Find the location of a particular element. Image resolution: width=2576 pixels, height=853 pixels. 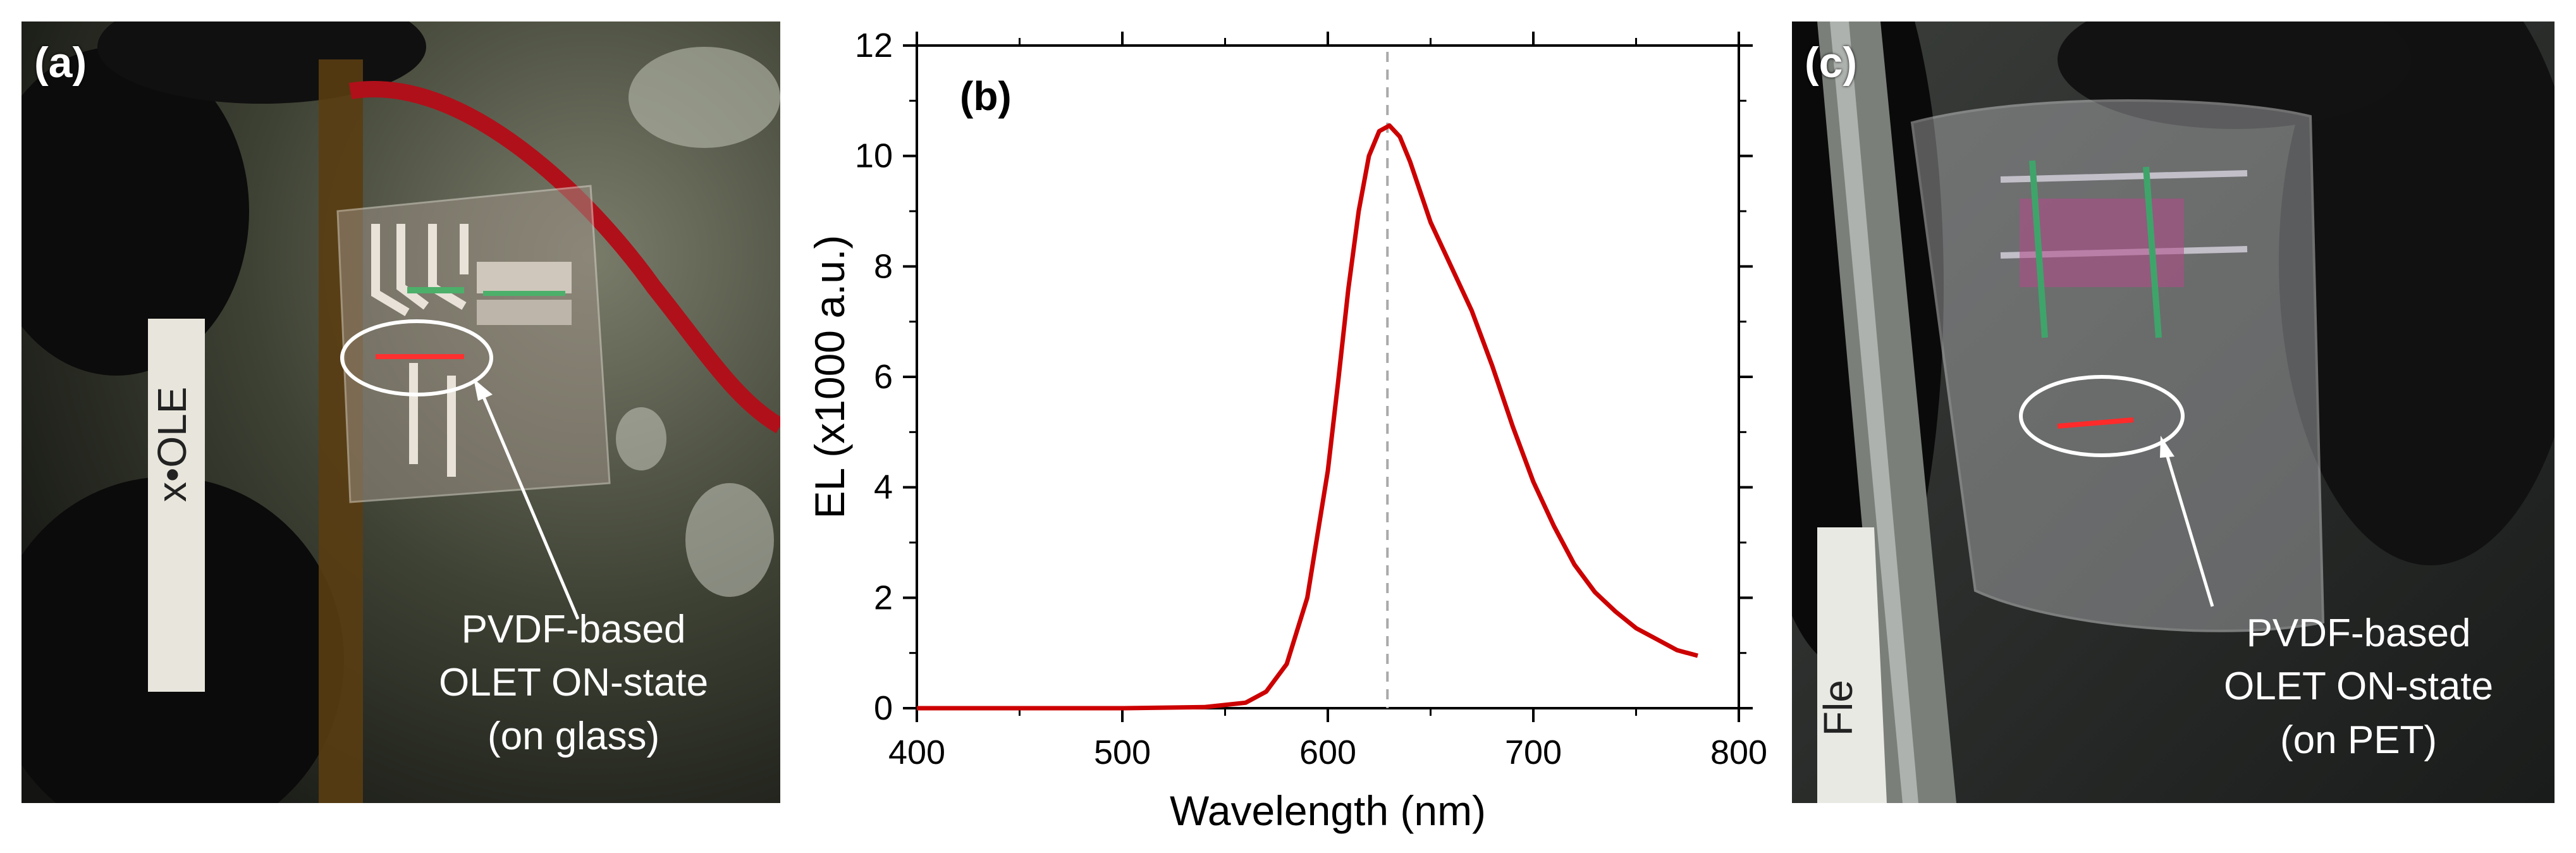

y-tick-label: 4 is located at coordinates (883, 487).